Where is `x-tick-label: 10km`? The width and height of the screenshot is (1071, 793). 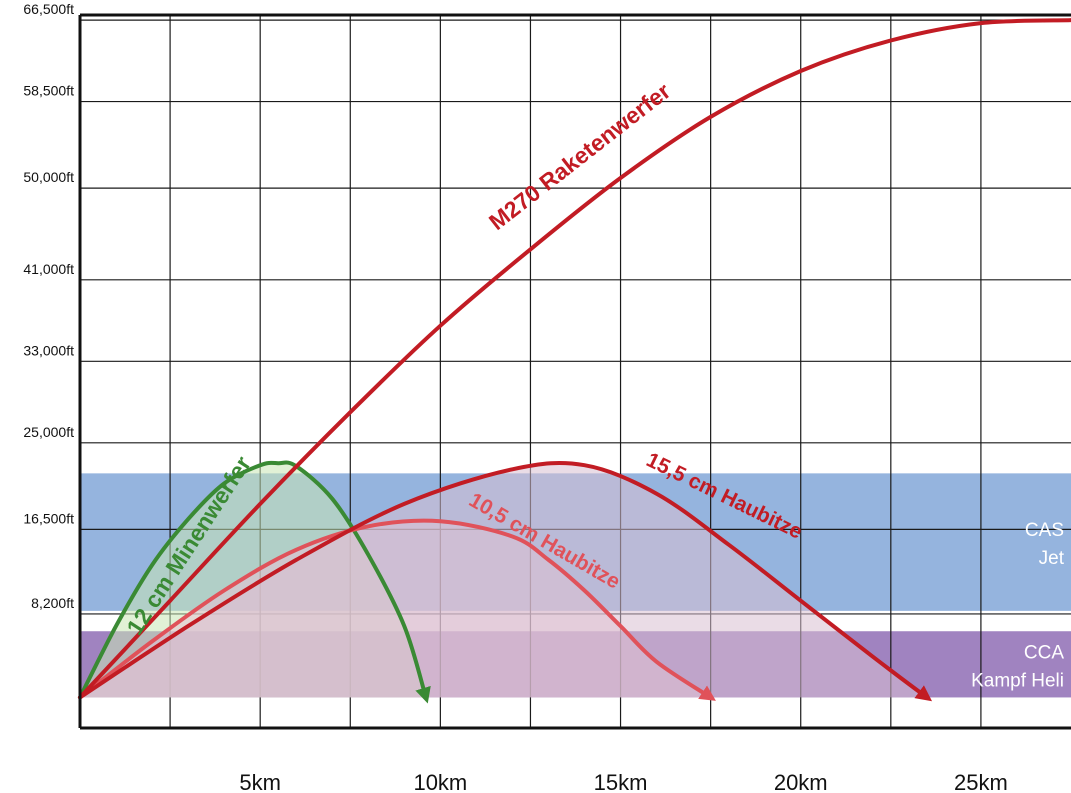 x-tick-label: 10km is located at coordinates (440, 781).